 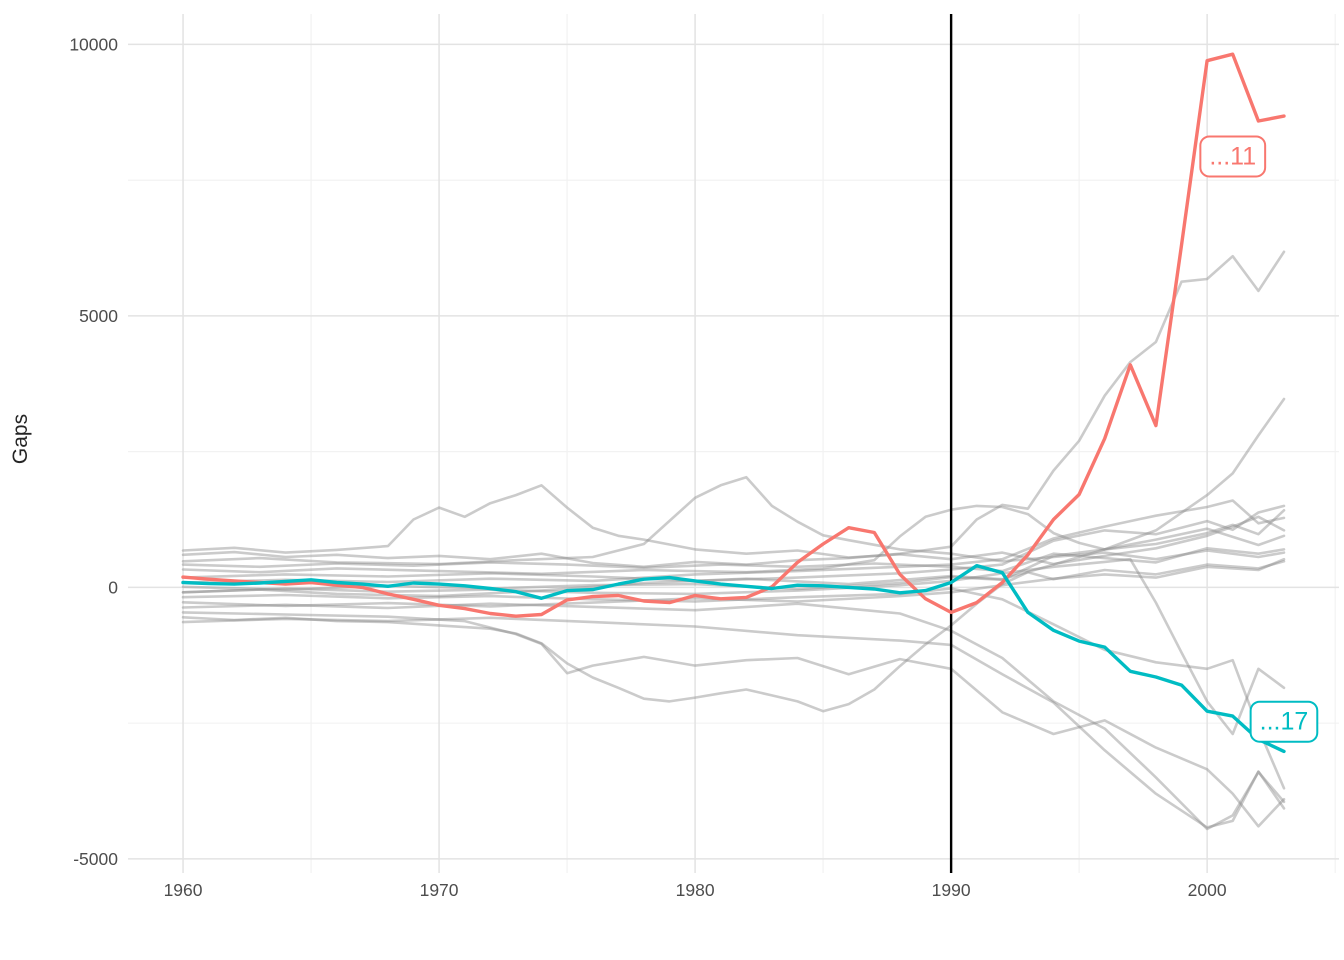 I want to click on y-tick-label-10000: 10000, so click(x=93, y=44).